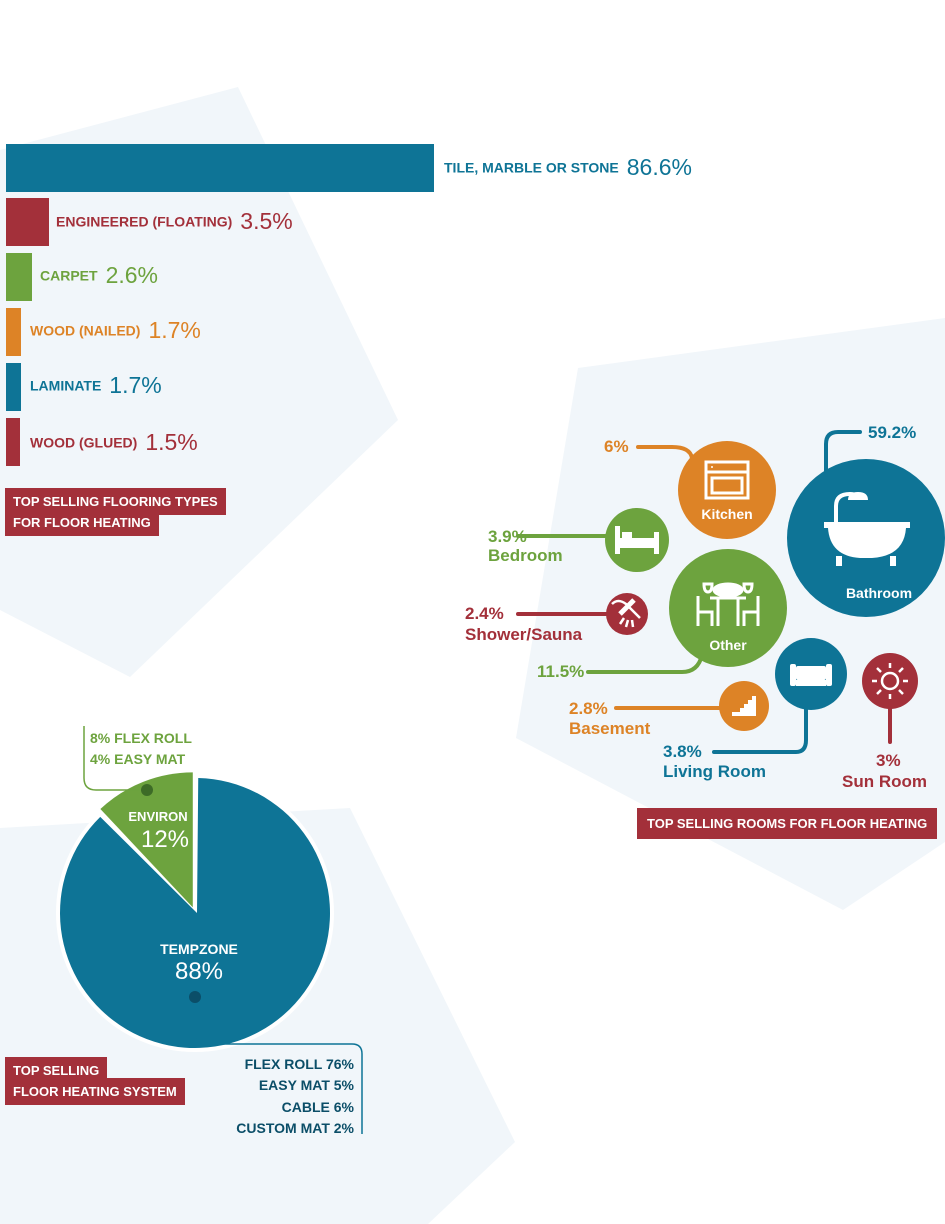  I want to click on callout-environ, so click(115, 758).